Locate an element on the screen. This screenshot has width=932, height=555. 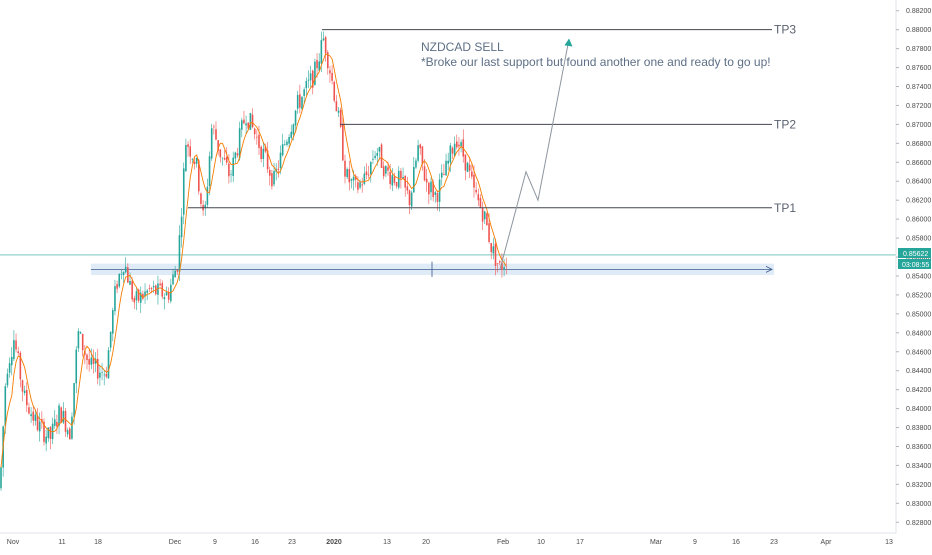
time-tick-label: 18 is located at coordinates (98, 542).